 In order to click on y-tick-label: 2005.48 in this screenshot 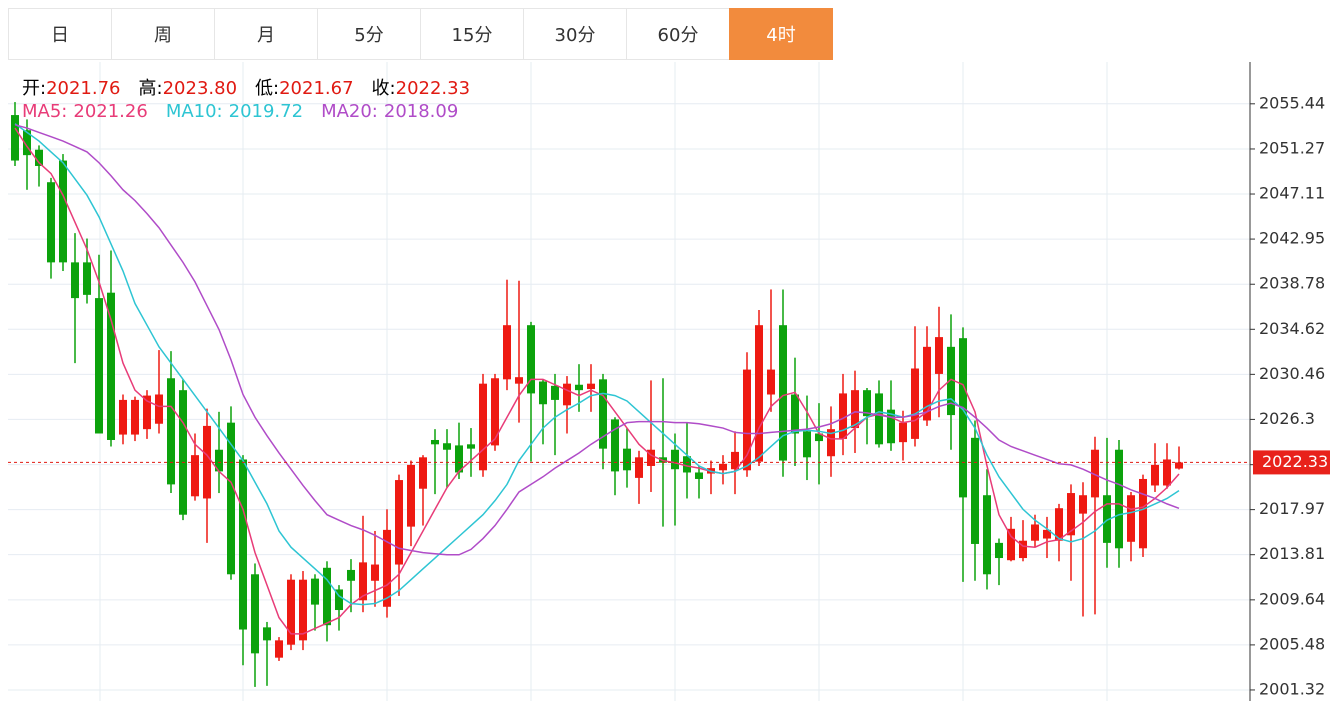, I will do `click(1292, 643)`.